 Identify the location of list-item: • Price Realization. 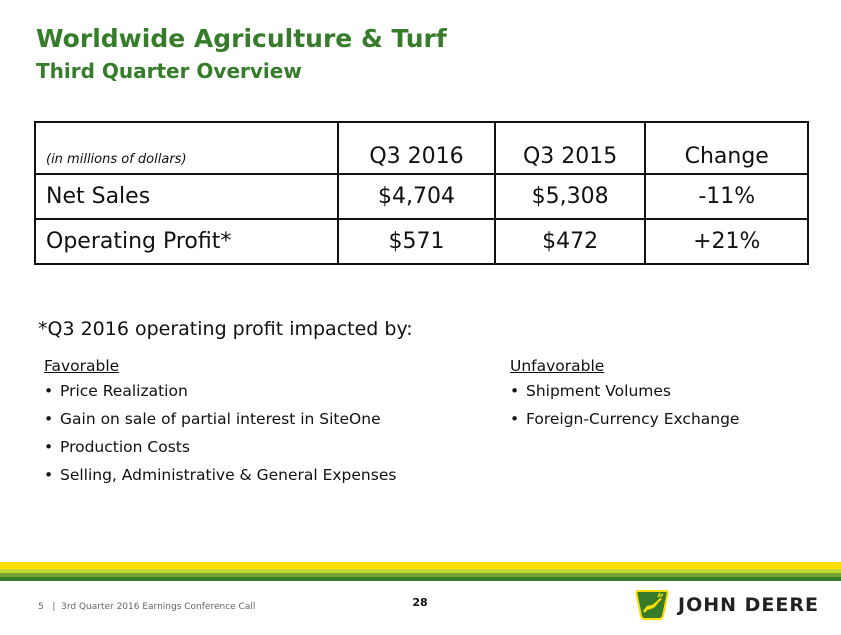
(220, 391).